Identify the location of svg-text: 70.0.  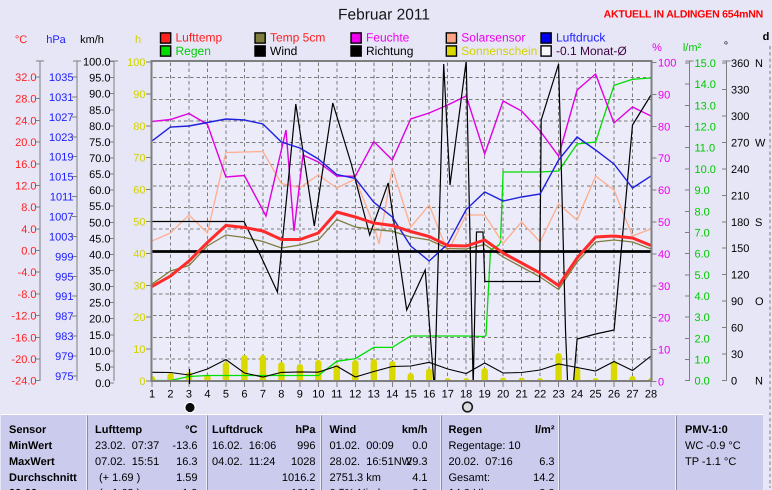
(99, 159).